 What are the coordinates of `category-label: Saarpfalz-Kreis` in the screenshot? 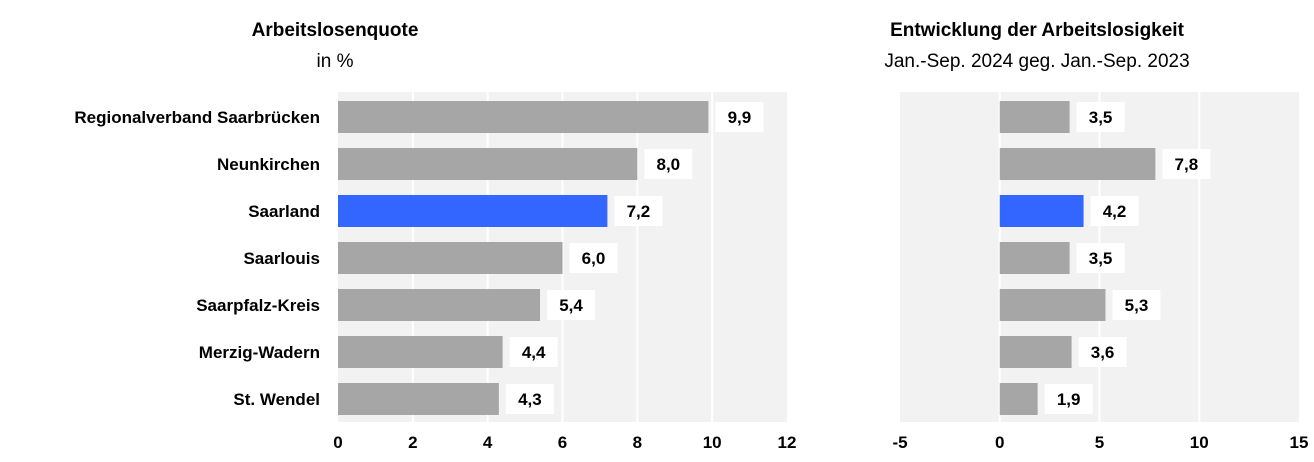 It's located at (258, 305).